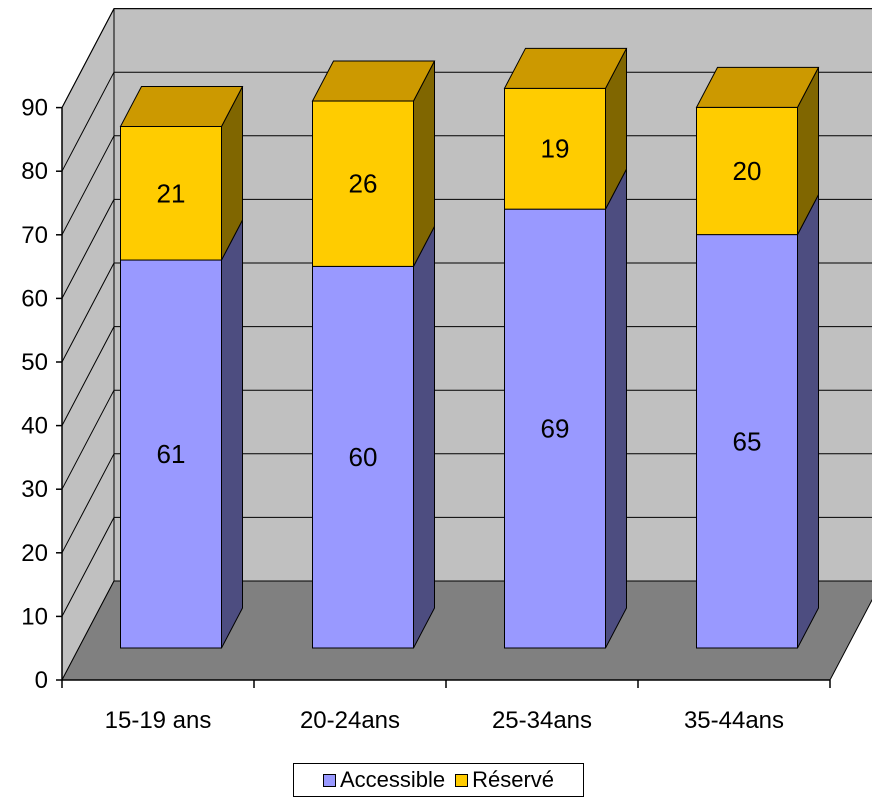 This screenshot has height=802, width=872. I want to click on y-tick-label: 0, so click(41, 680).